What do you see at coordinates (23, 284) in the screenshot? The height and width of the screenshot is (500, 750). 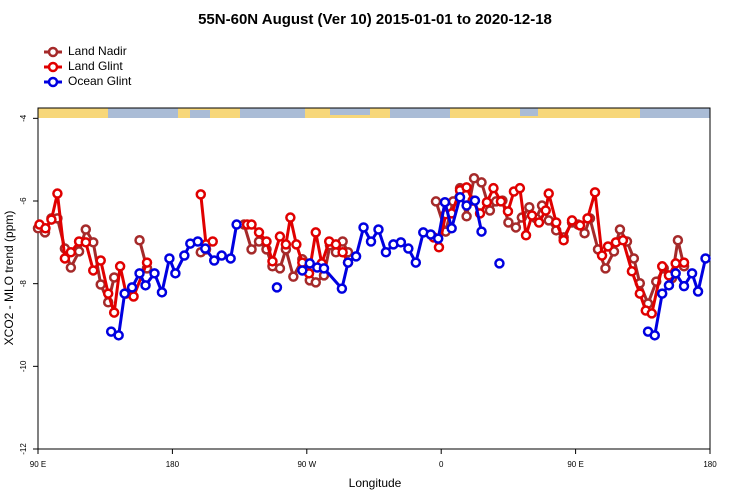 I see `y-tick-label: -8` at bounding box center [23, 284].